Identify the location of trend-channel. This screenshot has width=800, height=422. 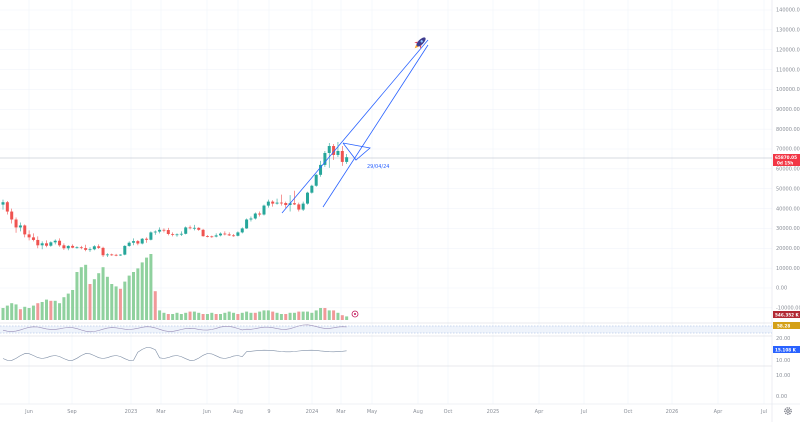
(355, 126).